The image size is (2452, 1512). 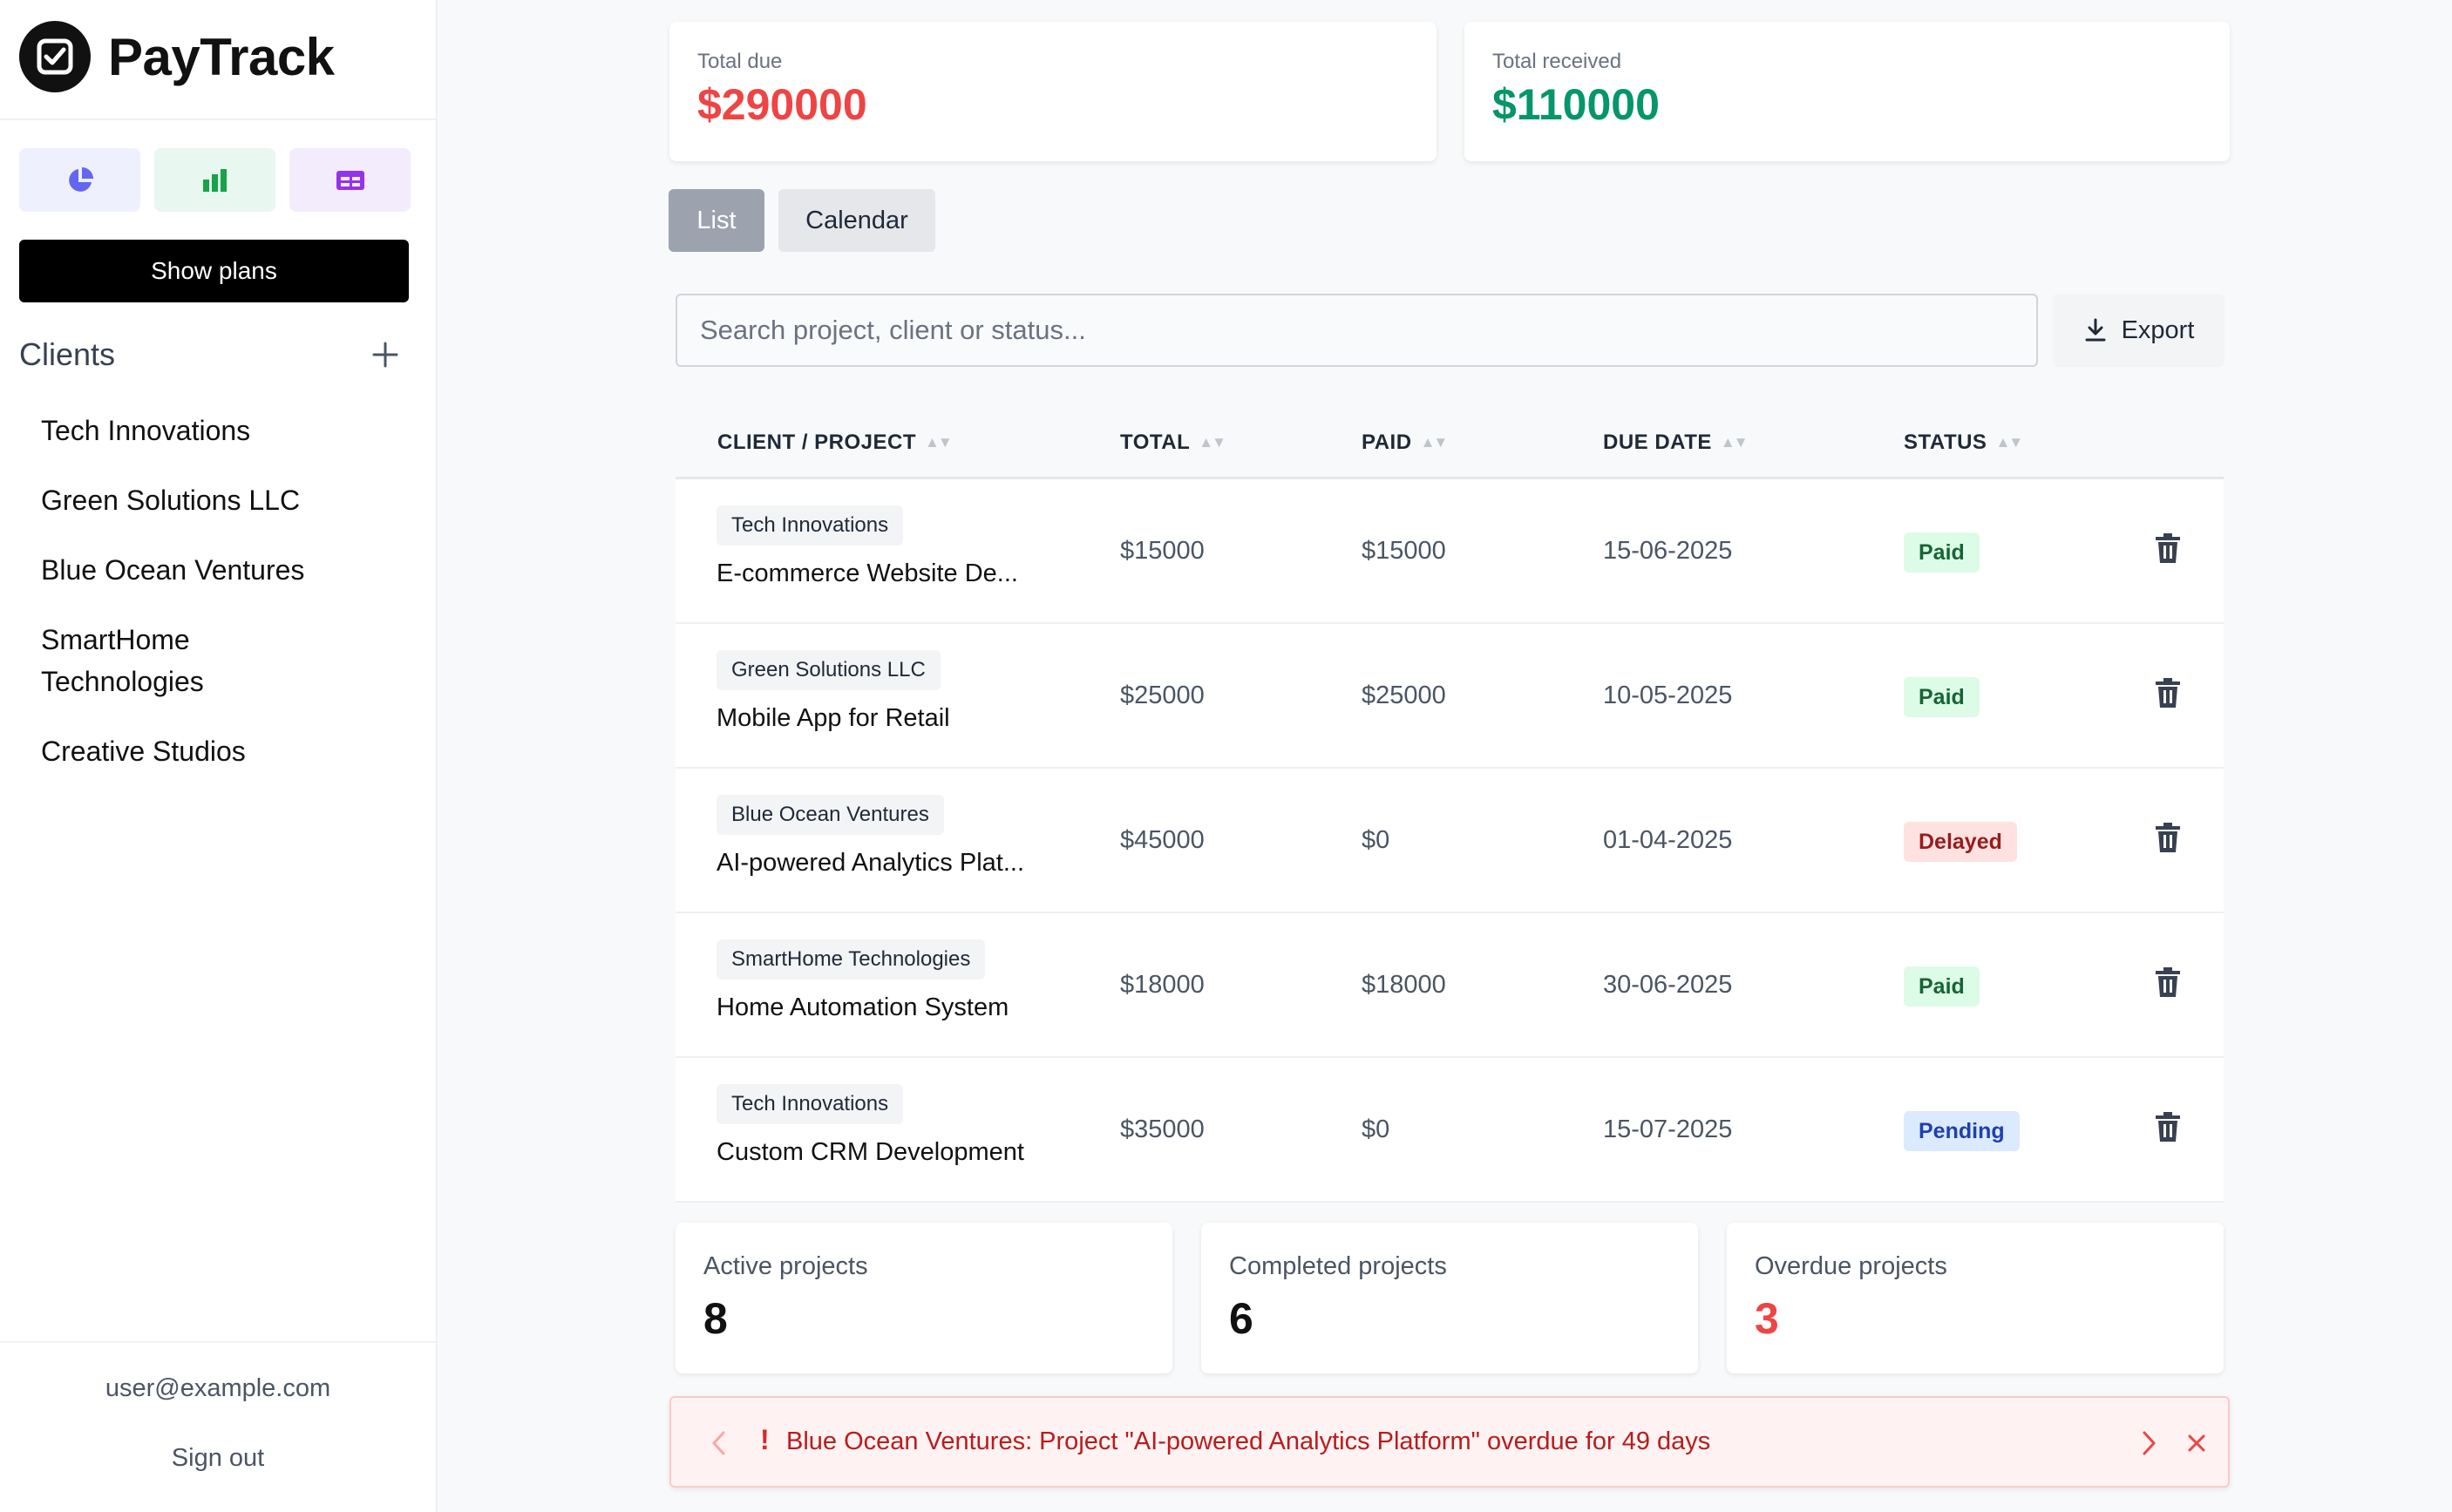 What do you see at coordinates (1449, 1298) in the screenshot?
I see `completed-projects-card: Completed projects 6` at bounding box center [1449, 1298].